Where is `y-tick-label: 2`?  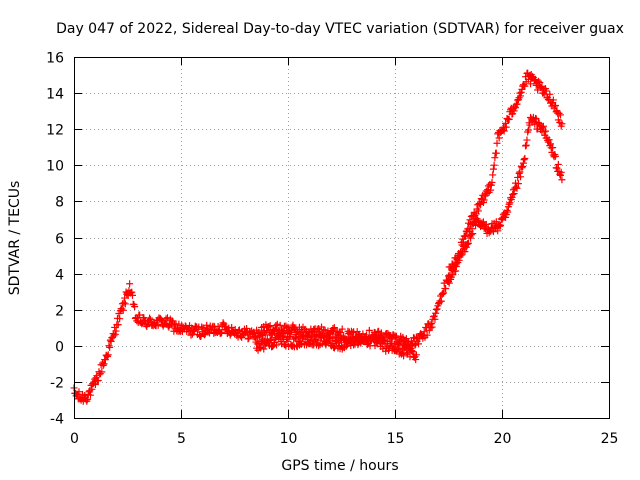
y-tick-label: 2 is located at coordinates (59, 312).